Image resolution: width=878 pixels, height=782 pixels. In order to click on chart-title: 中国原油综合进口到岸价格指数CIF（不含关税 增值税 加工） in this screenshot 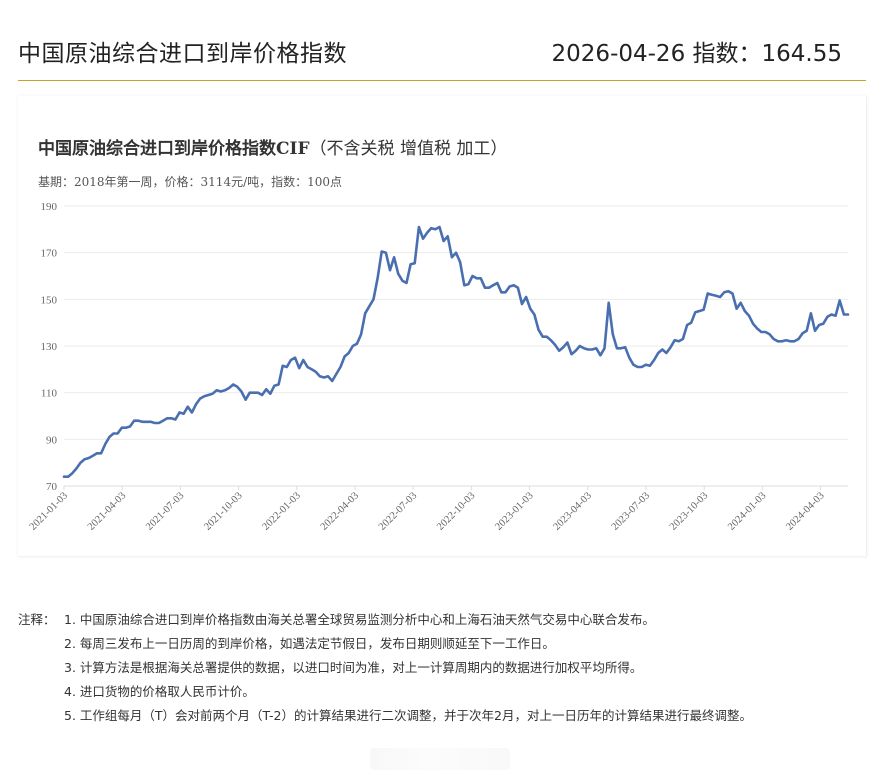, I will do `click(272, 146)`.